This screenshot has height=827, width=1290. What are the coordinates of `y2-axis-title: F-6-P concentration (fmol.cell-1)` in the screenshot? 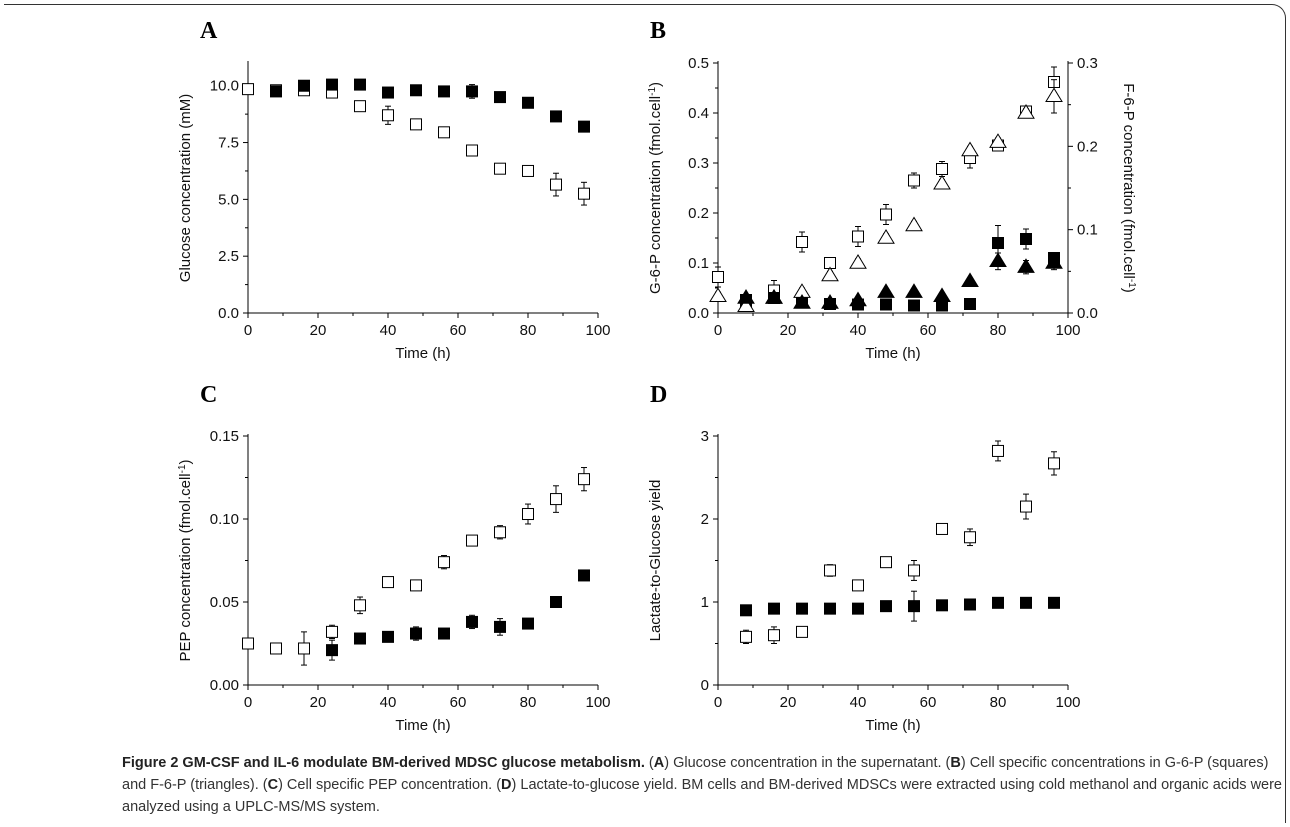 It's located at (1129, 188).